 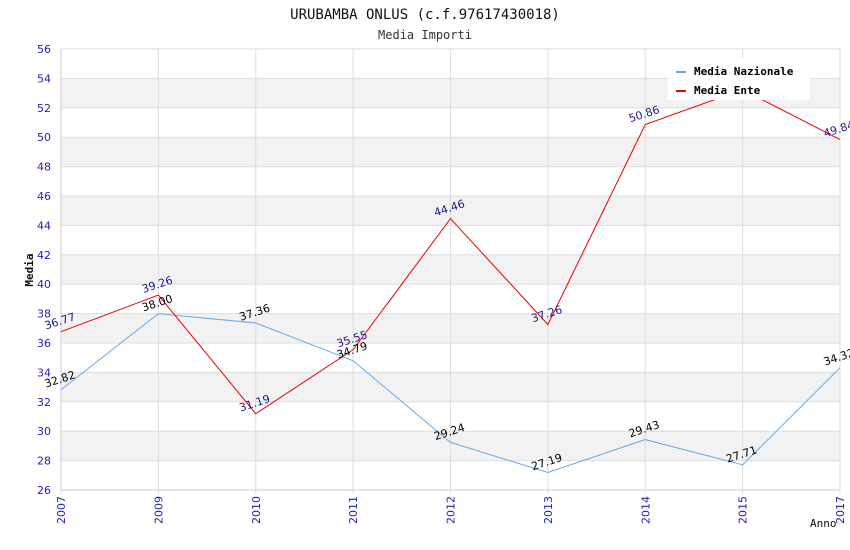 What do you see at coordinates (44, 196) in the screenshot?
I see `y-tick-label: 46` at bounding box center [44, 196].